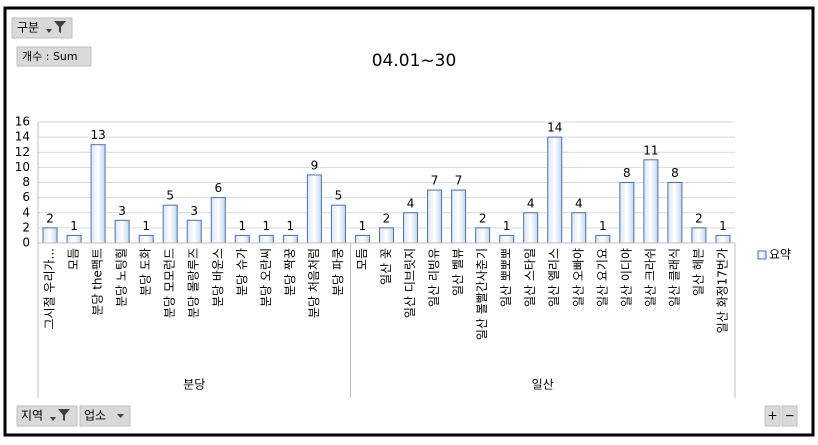 The width and height of the screenshot is (818, 445). I want to click on collapse-label: −, so click(789, 416).